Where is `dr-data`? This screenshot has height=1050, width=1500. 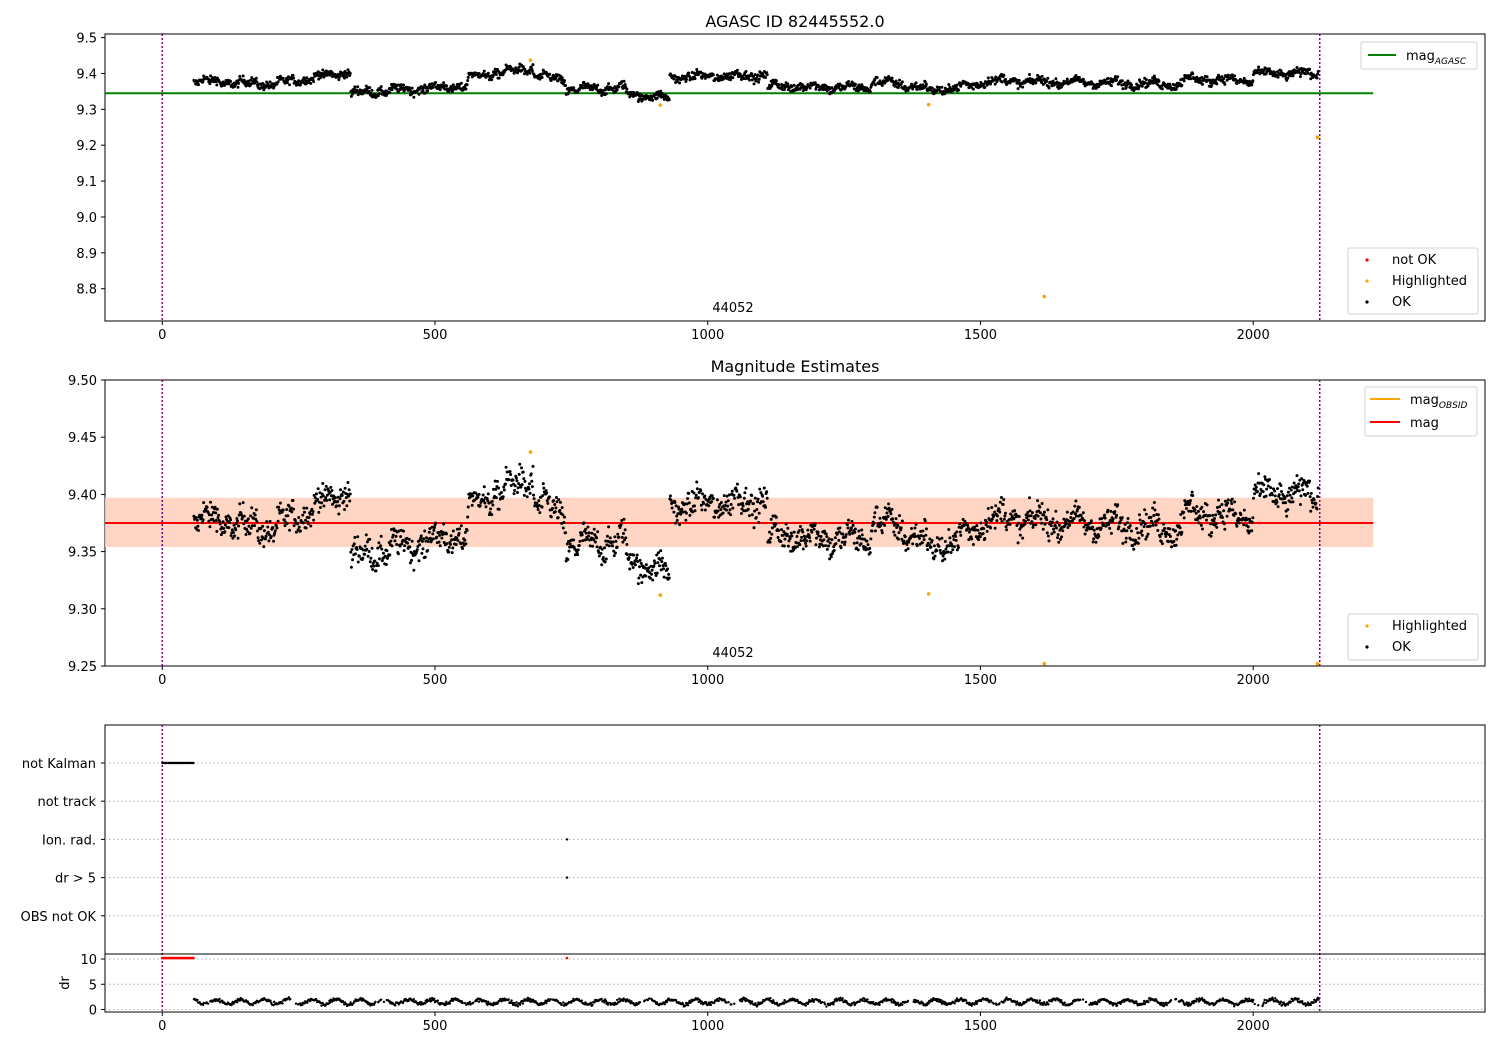 dr-data is located at coordinates (740, 982).